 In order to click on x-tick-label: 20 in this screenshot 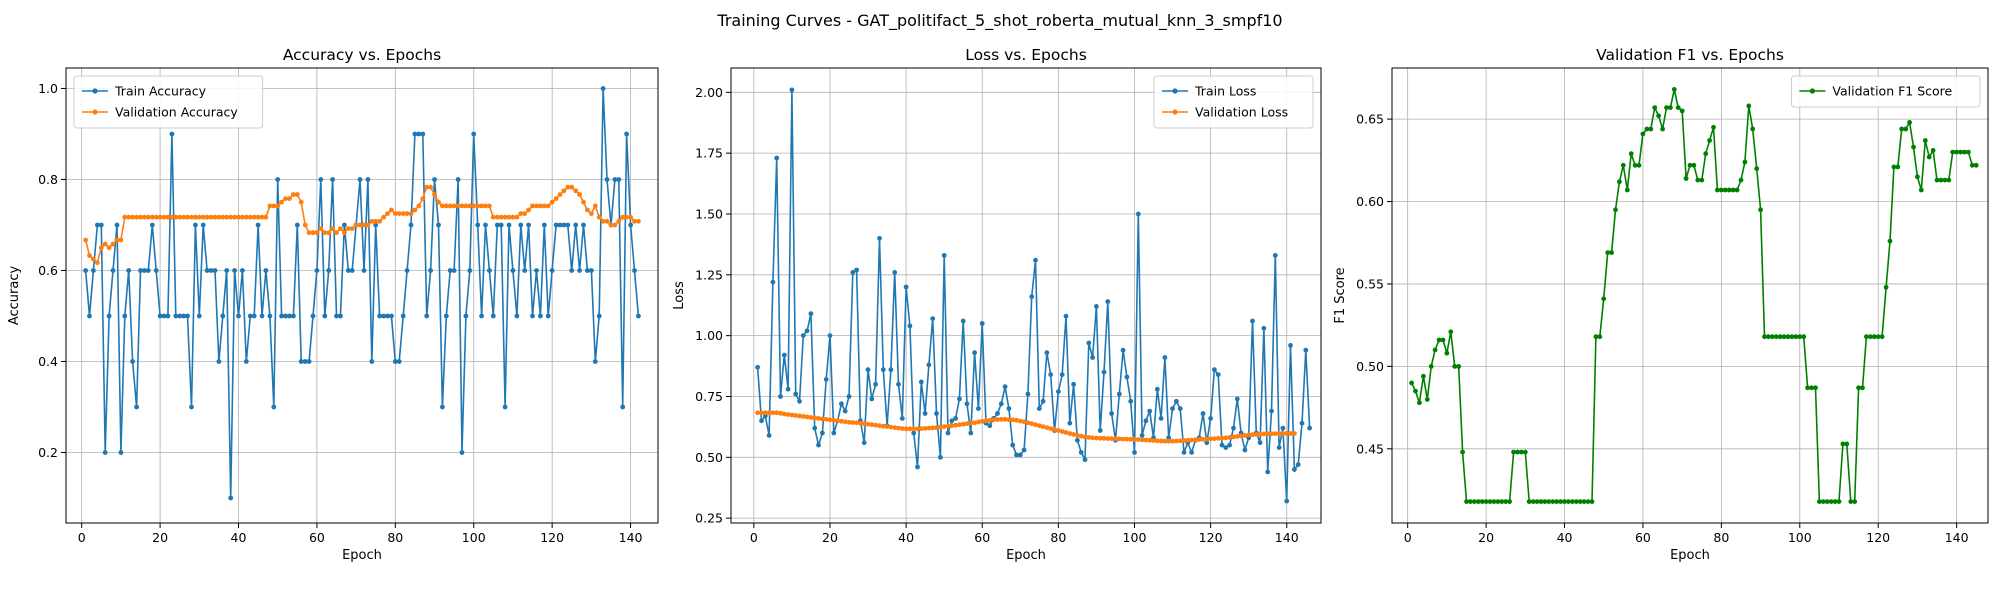, I will do `click(1486, 537)`.